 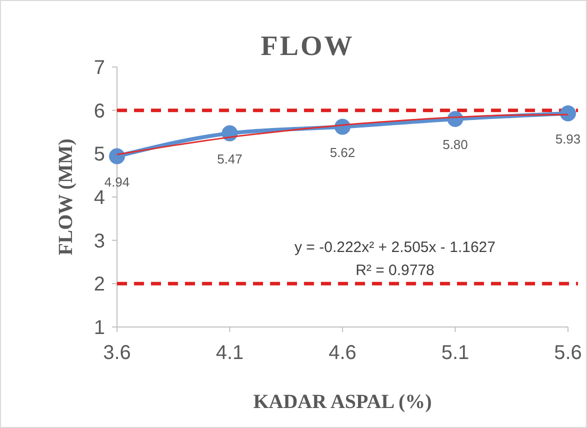 What do you see at coordinates (99, 68) in the screenshot?
I see `y-tick-label: 7` at bounding box center [99, 68].